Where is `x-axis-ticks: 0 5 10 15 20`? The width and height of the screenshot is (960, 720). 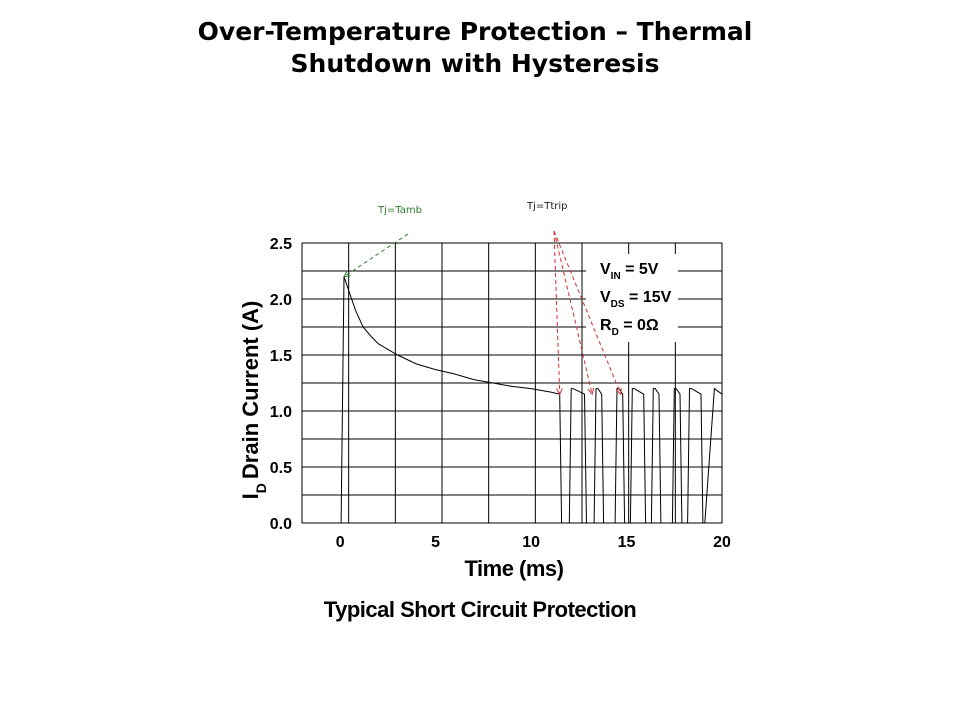
x-axis-ticks: 0 5 10 15 20 is located at coordinates (533, 542).